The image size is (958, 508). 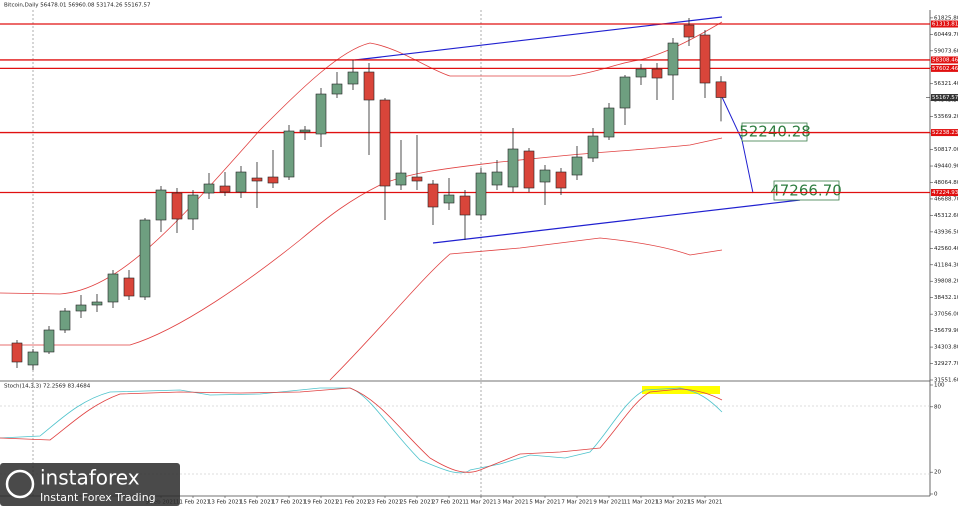 I want to click on logo-tagline: Instant Forex Trading, so click(x=98, y=497).